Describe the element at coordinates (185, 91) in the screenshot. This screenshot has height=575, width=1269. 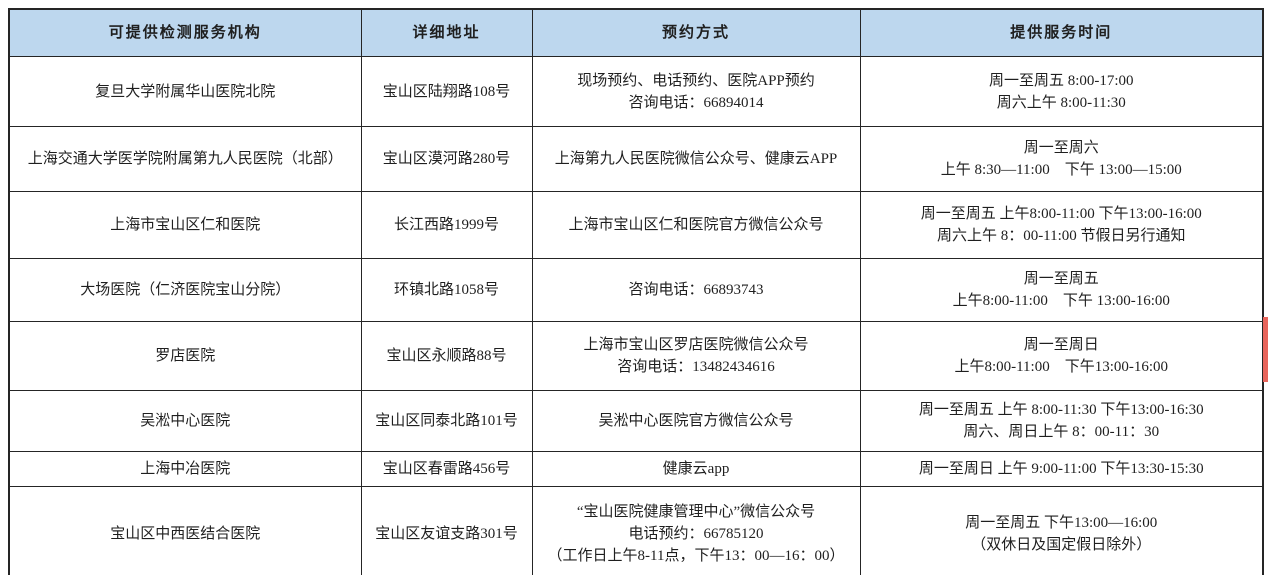
I see `org-cell: 复旦大学附属华山医院北院` at that location.